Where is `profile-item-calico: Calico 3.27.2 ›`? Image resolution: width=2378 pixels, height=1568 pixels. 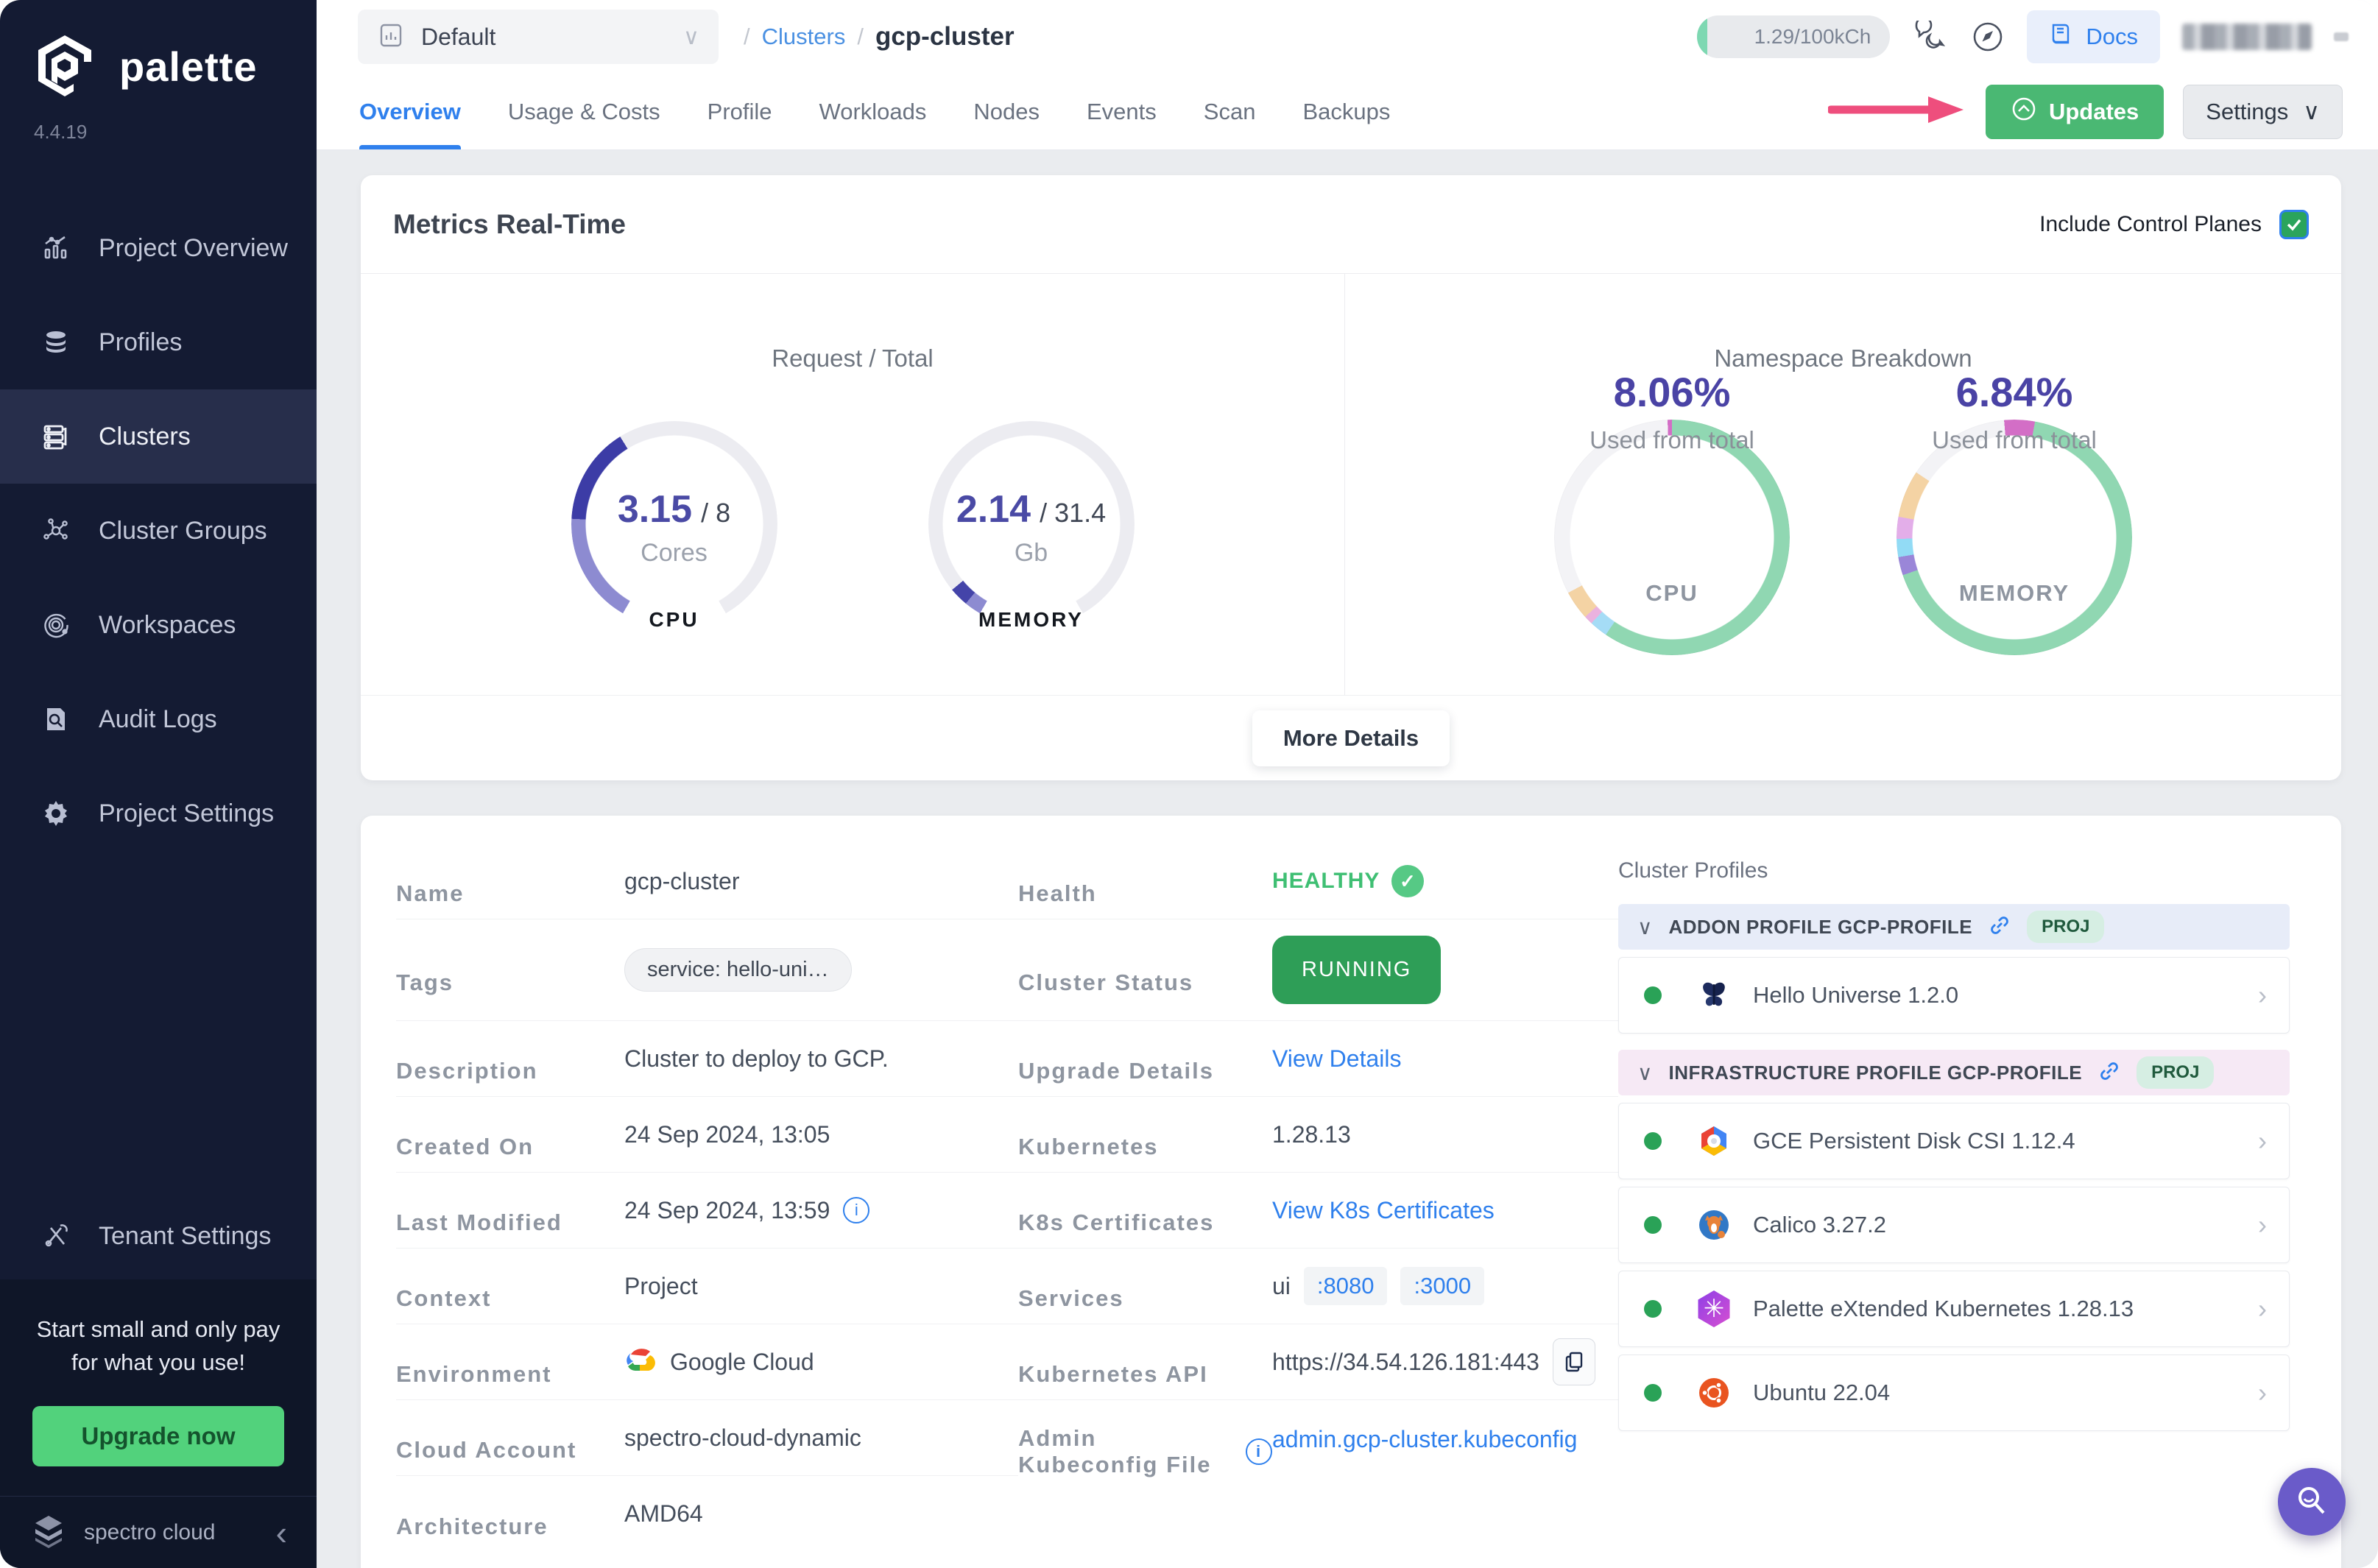 profile-item-calico: Calico 3.27.2 › is located at coordinates (1954, 1225).